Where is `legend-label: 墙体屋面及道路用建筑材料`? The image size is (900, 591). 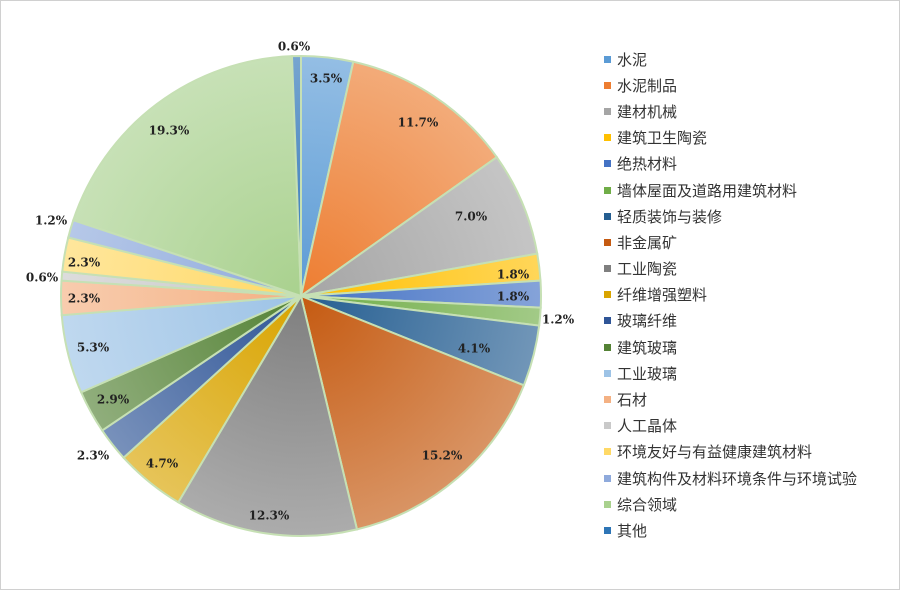
legend-label: 墙体屋面及道路用建筑材料 is located at coordinates (707, 190).